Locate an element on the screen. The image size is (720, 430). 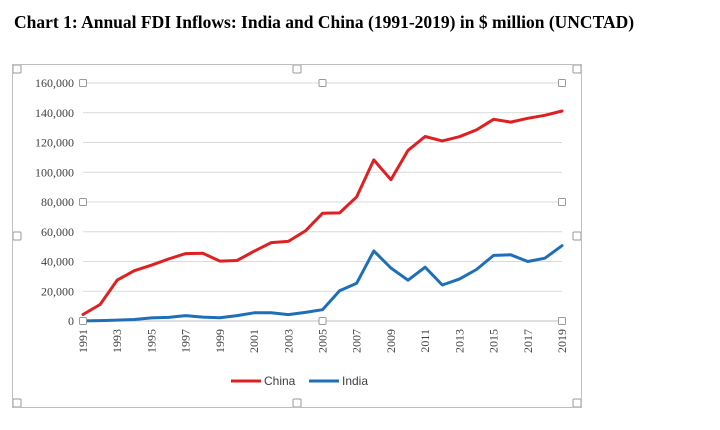
y-tick-label: 120,000 is located at coordinates (54, 143).